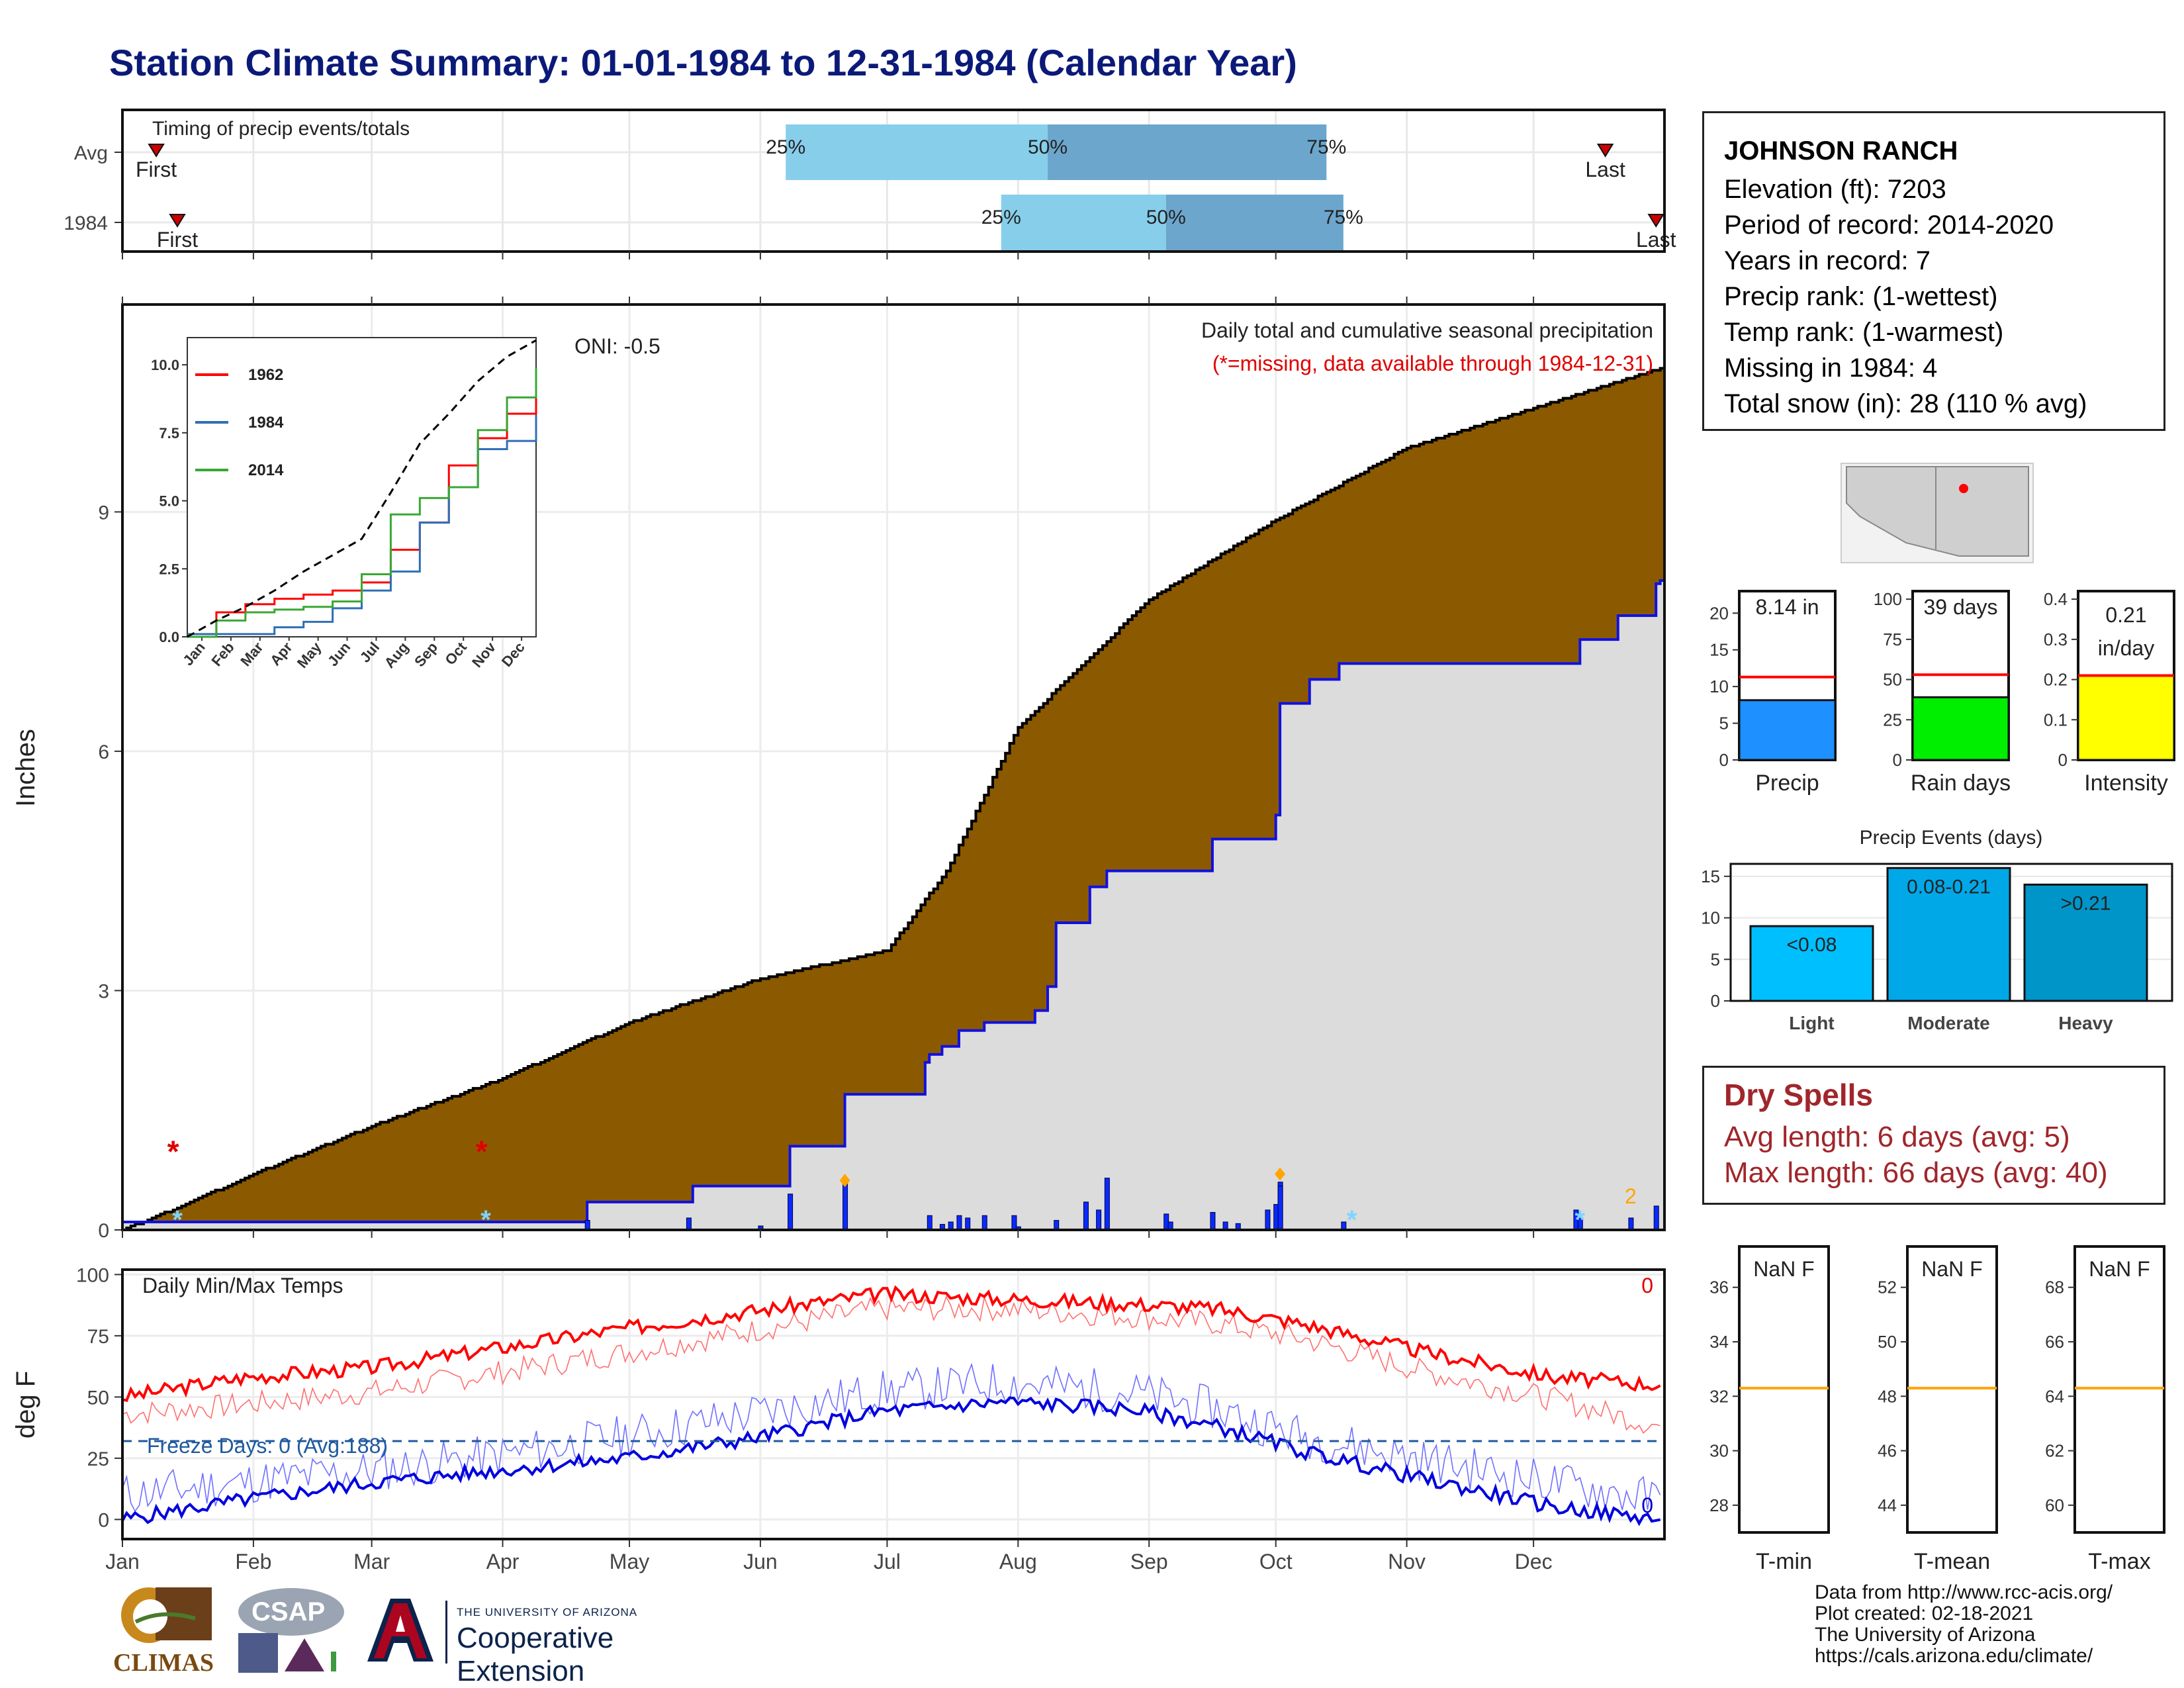 This screenshot has height=1688, width=2184. Describe the element at coordinates (2054, 1505) in the screenshot. I see `temp-gauge-tick-label: 60` at that location.